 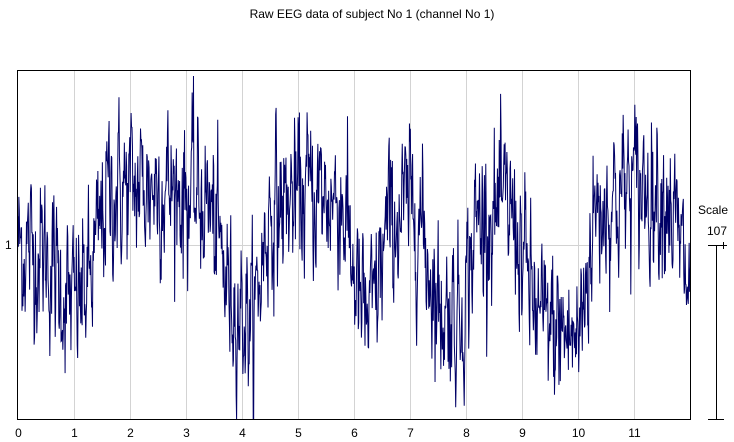 What do you see at coordinates (18, 433) in the screenshot?
I see `x-tick-label: 0` at bounding box center [18, 433].